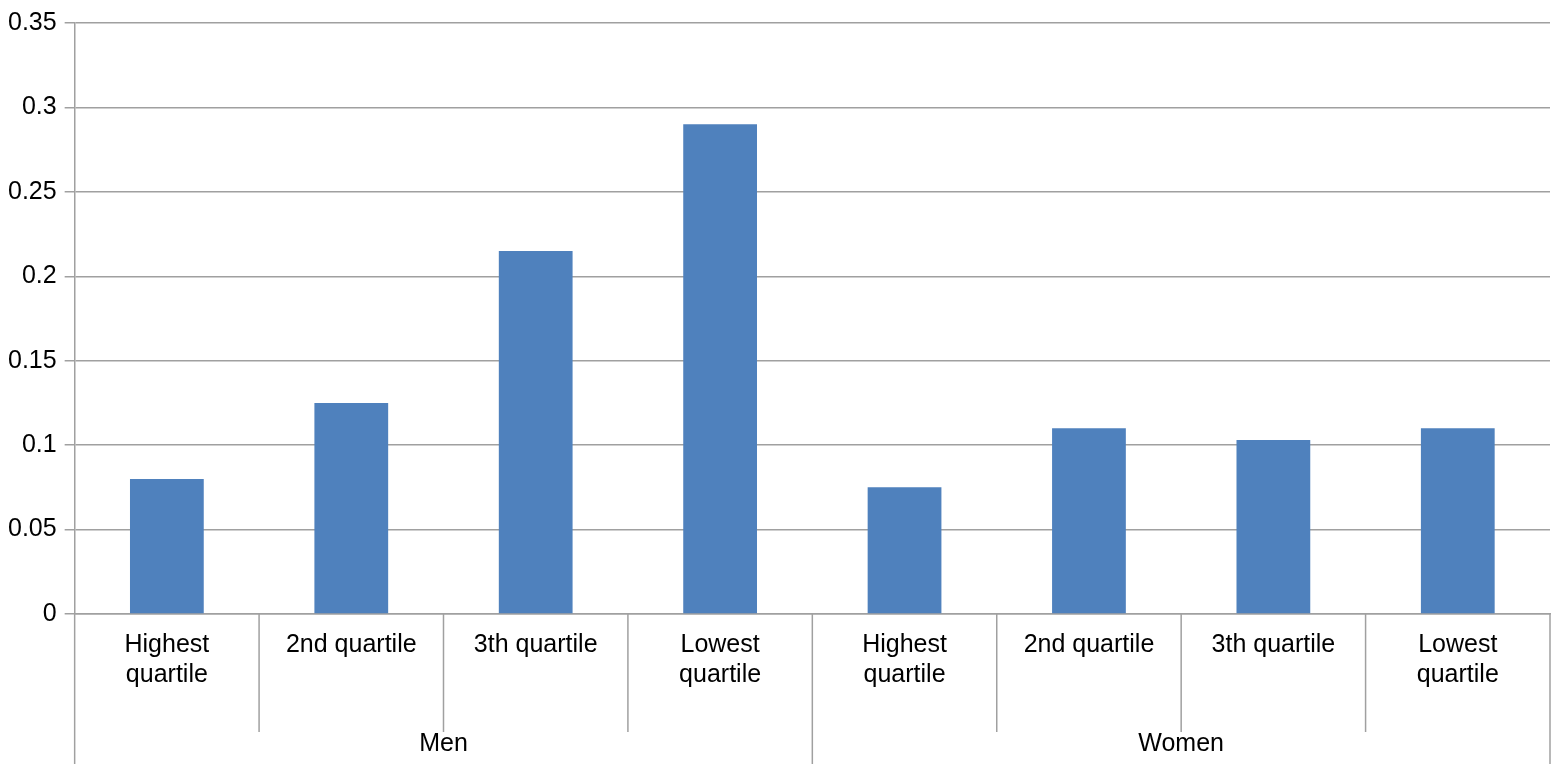 The width and height of the screenshot is (1555, 764). I want to click on text: Women, so click(1181, 741).